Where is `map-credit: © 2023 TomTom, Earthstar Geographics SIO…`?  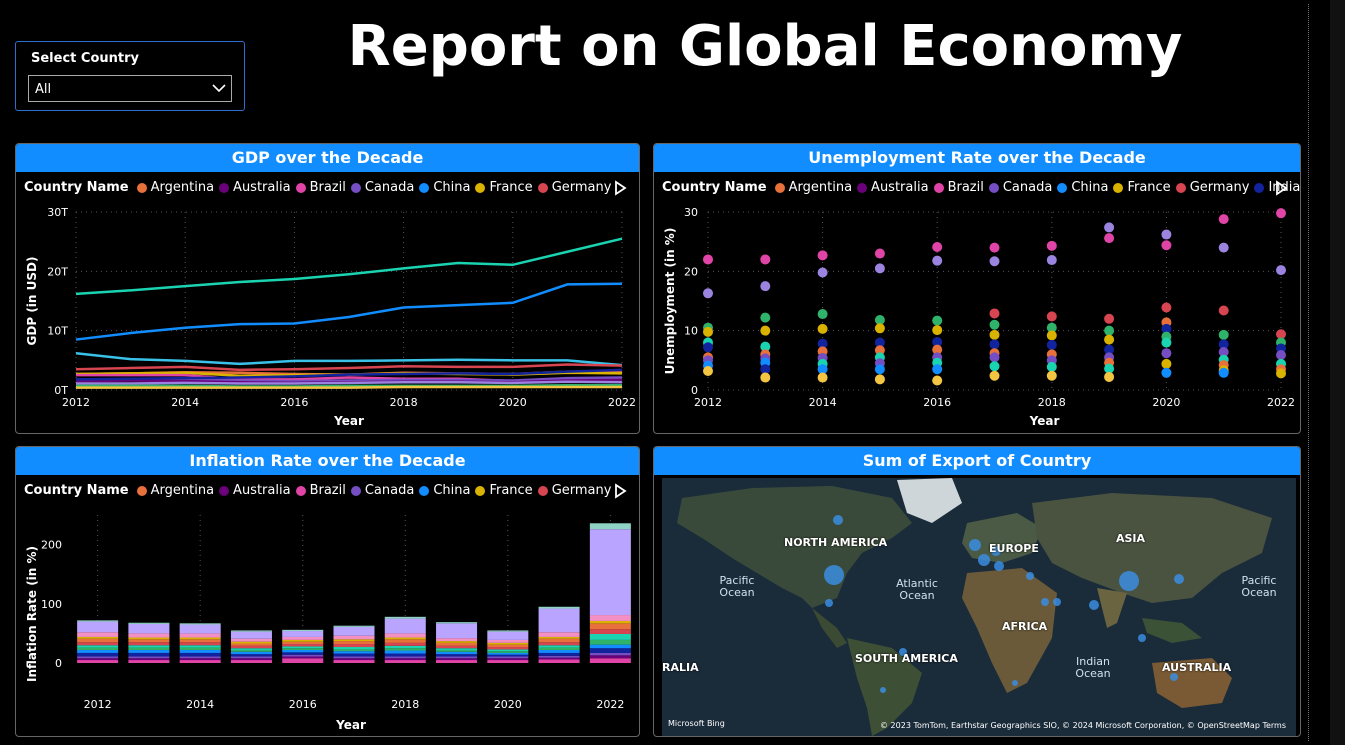 map-credit: © 2023 TomTom, Earthstar Geographics SIO… is located at coordinates (1083, 725).